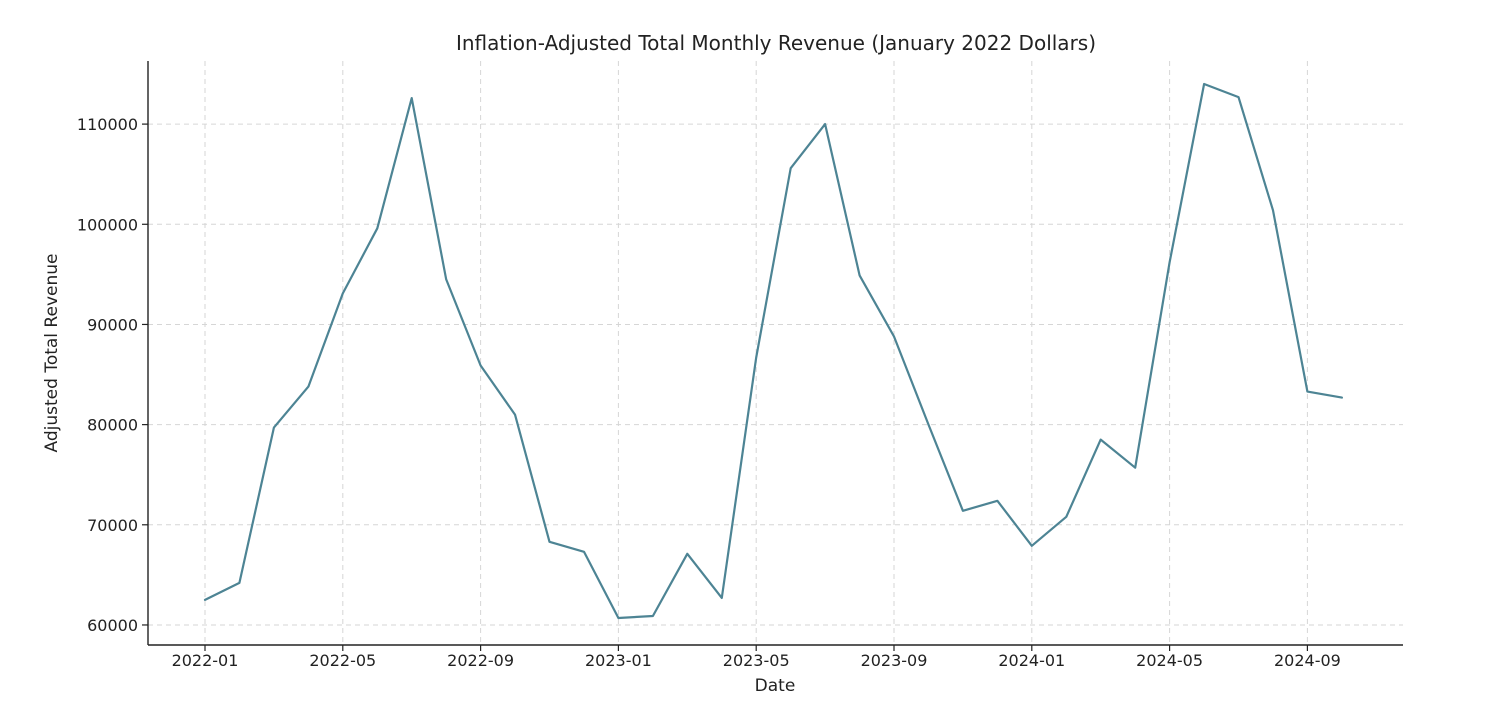 The width and height of the screenshot is (1508, 712). What do you see at coordinates (107, 224) in the screenshot?
I see `y-tick-label: 100000` at bounding box center [107, 224].